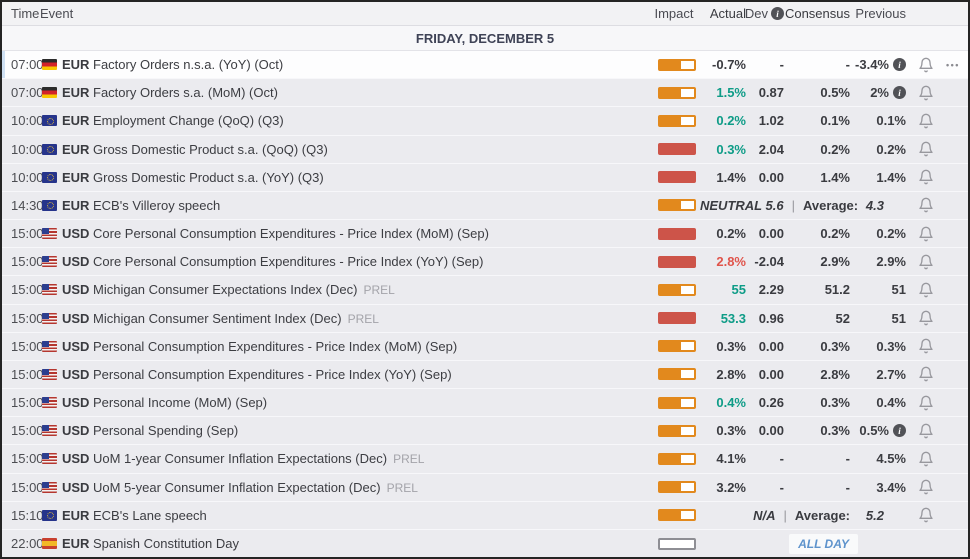 The height and width of the screenshot is (559, 970). I want to click on average-label: Average:, so click(822, 515).